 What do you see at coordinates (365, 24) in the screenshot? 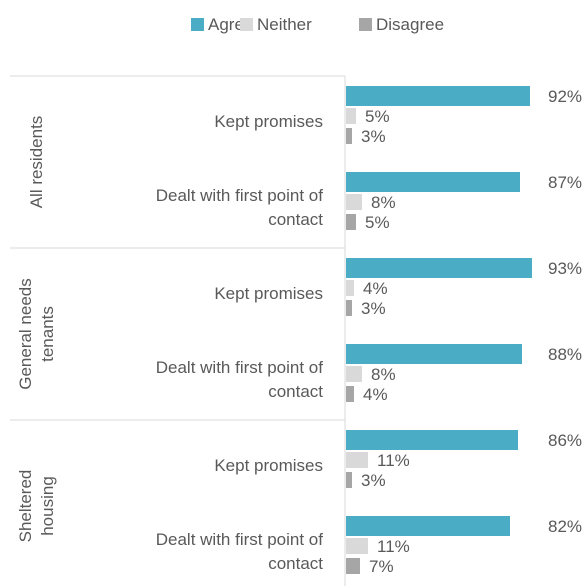
I see `legend-swatch-disagree` at bounding box center [365, 24].